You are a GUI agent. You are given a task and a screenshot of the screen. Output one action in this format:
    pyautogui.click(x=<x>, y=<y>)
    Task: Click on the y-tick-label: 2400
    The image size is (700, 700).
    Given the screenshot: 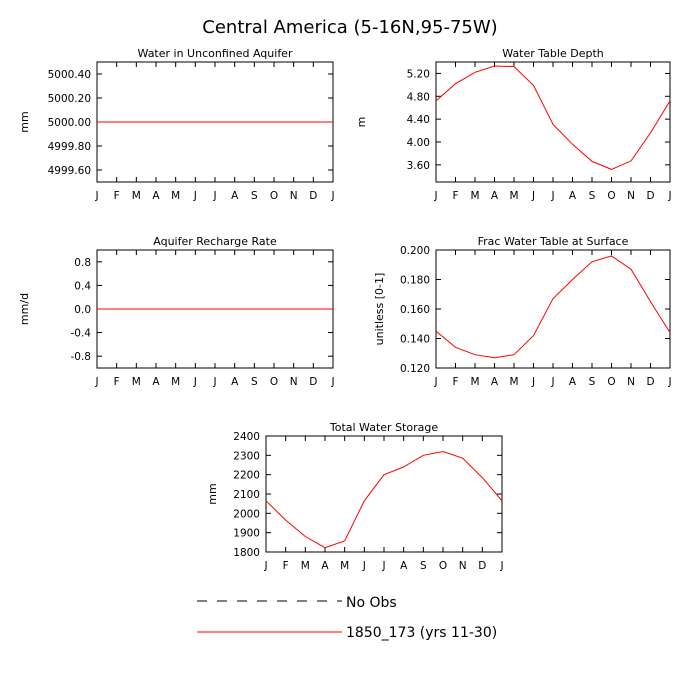 What is the action you would take?
    pyautogui.click(x=246, y=437)
    